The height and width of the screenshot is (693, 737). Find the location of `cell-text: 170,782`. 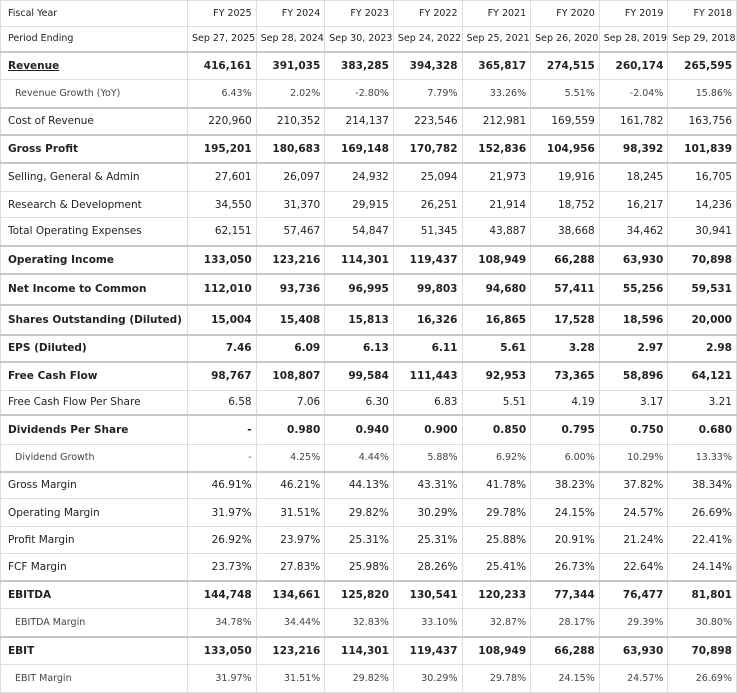

cell-text: 170,782 is located at coordinates (433, 148).